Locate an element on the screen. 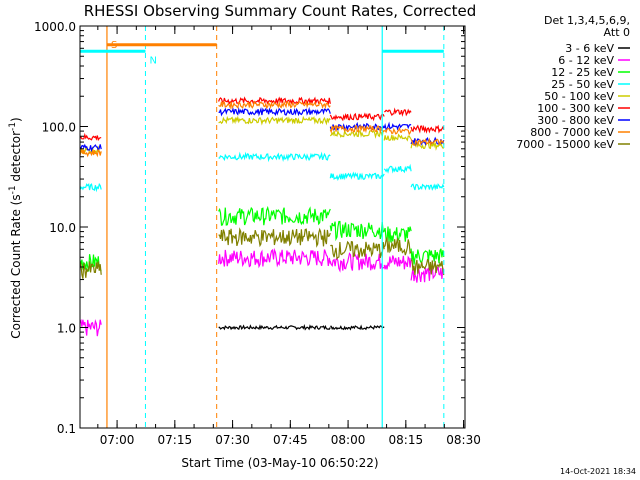 This screenshot has width=640, height=480. x-tick-label-0: 07:00 is located at coordinates (117, 440).